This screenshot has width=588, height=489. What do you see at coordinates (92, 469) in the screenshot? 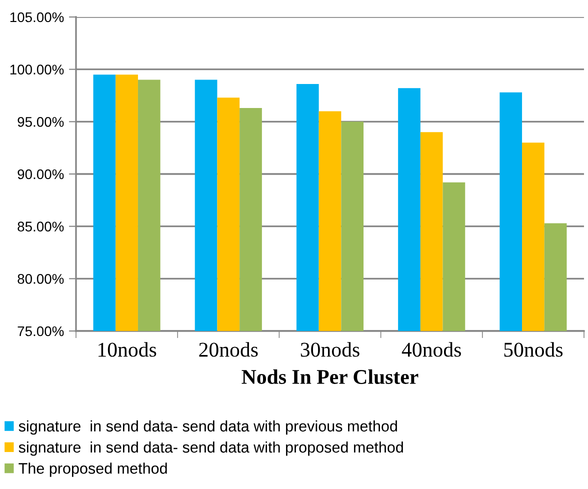
I see `legend-label: The proposed method` at bounding box center [92, 469].